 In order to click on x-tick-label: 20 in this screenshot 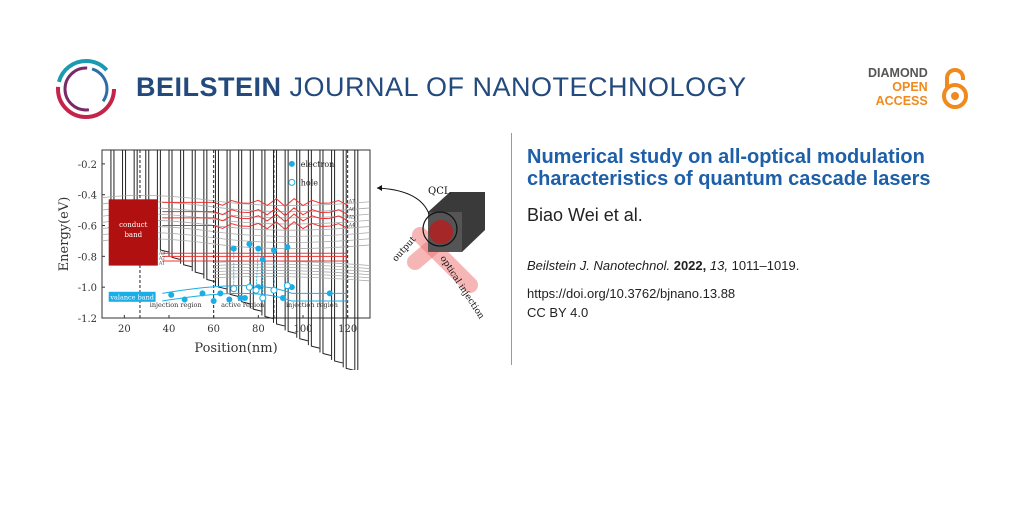, I will do `click(124, 329)`.